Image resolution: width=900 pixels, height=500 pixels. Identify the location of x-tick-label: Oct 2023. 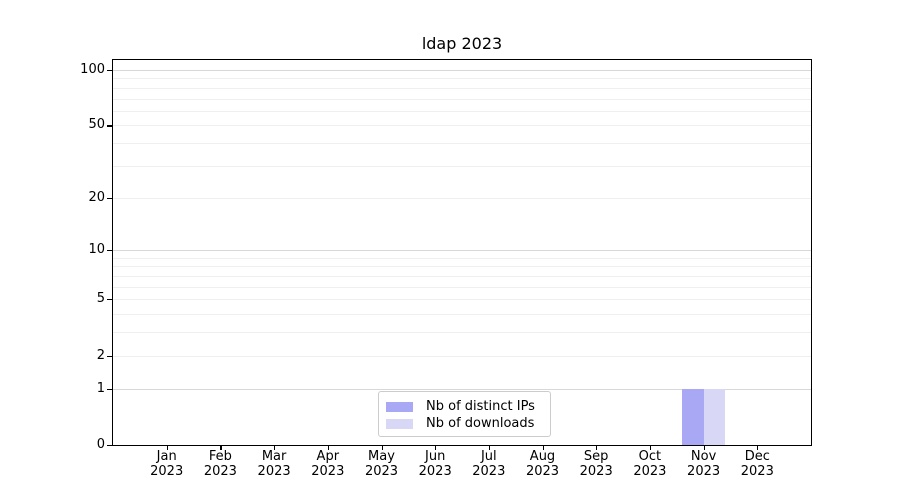
(650, 464).